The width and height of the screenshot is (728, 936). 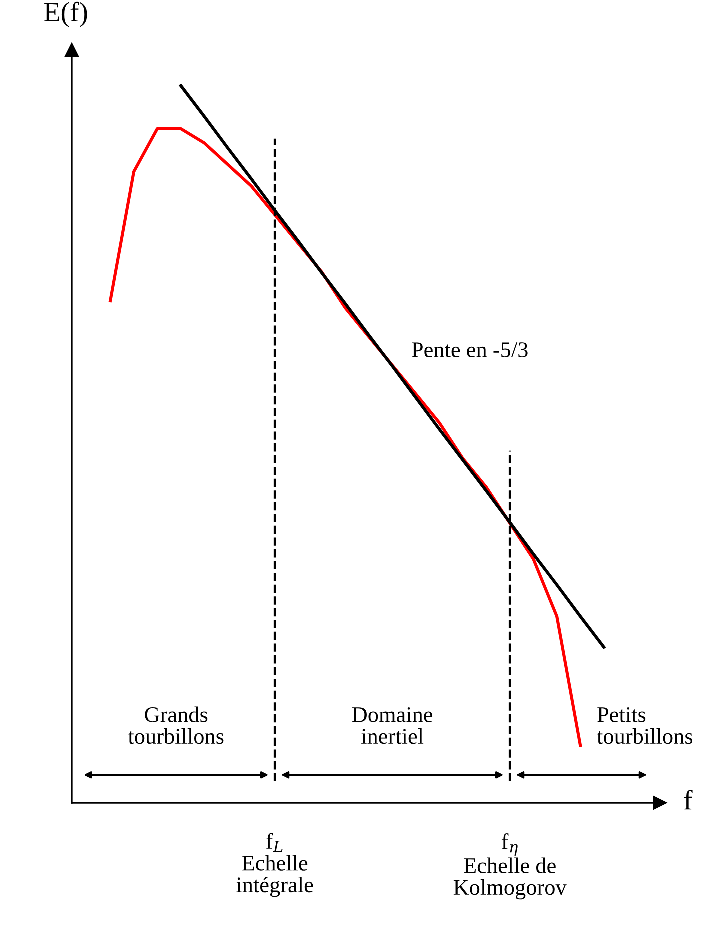 I want to click on x-axis-title: f, so click(x=688, y=800).